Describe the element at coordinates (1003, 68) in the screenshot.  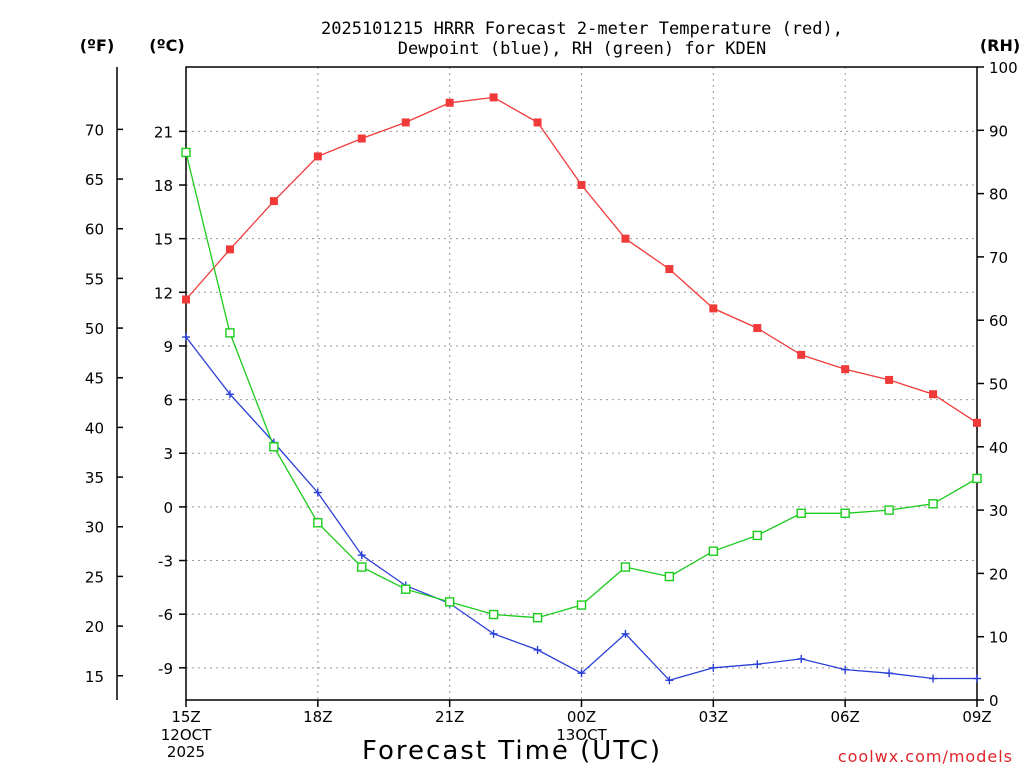
I see `rh-tick-label: 100` at that location.